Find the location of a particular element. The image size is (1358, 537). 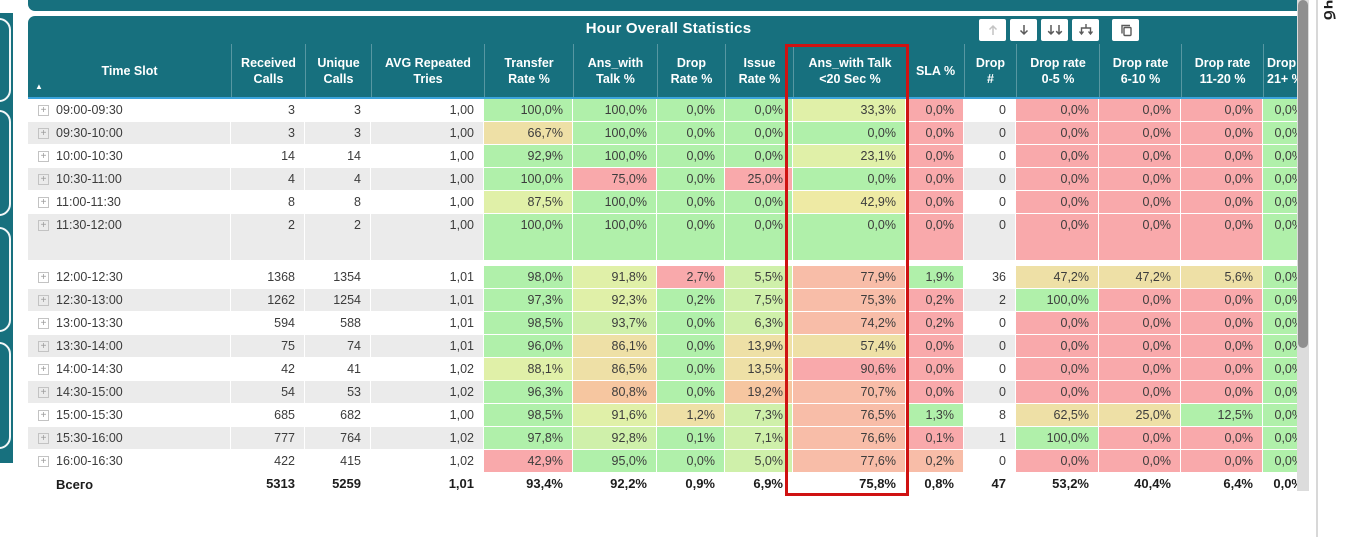

col-header-drop-rate-6-10: Drop rate 6-10 % is located at coordinates (1140, 70).